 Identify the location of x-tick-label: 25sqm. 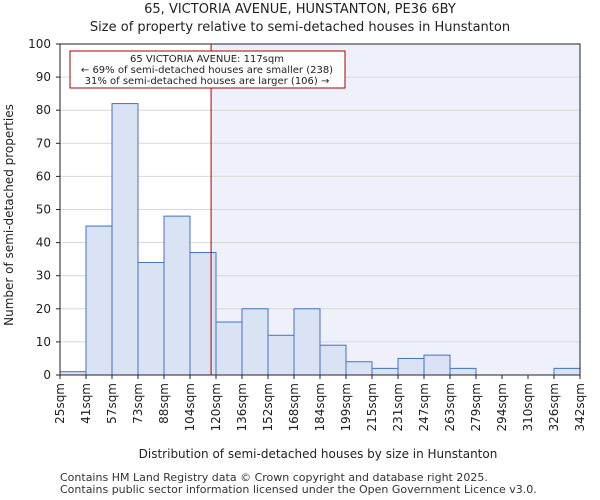
(60, 403).